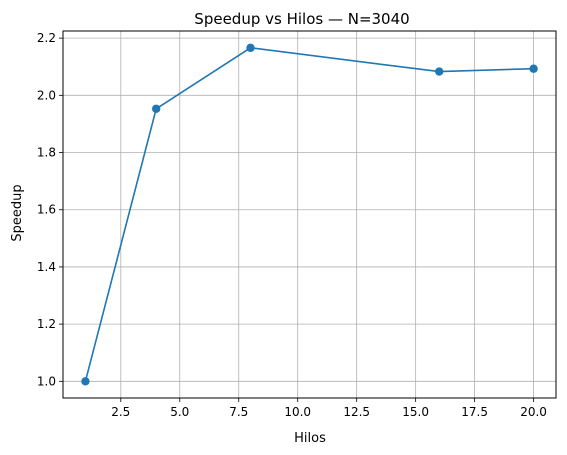  Describe the element at coordinates (17, 212) in the screenshot. I see `y-axis-title: Speedup` at that location.